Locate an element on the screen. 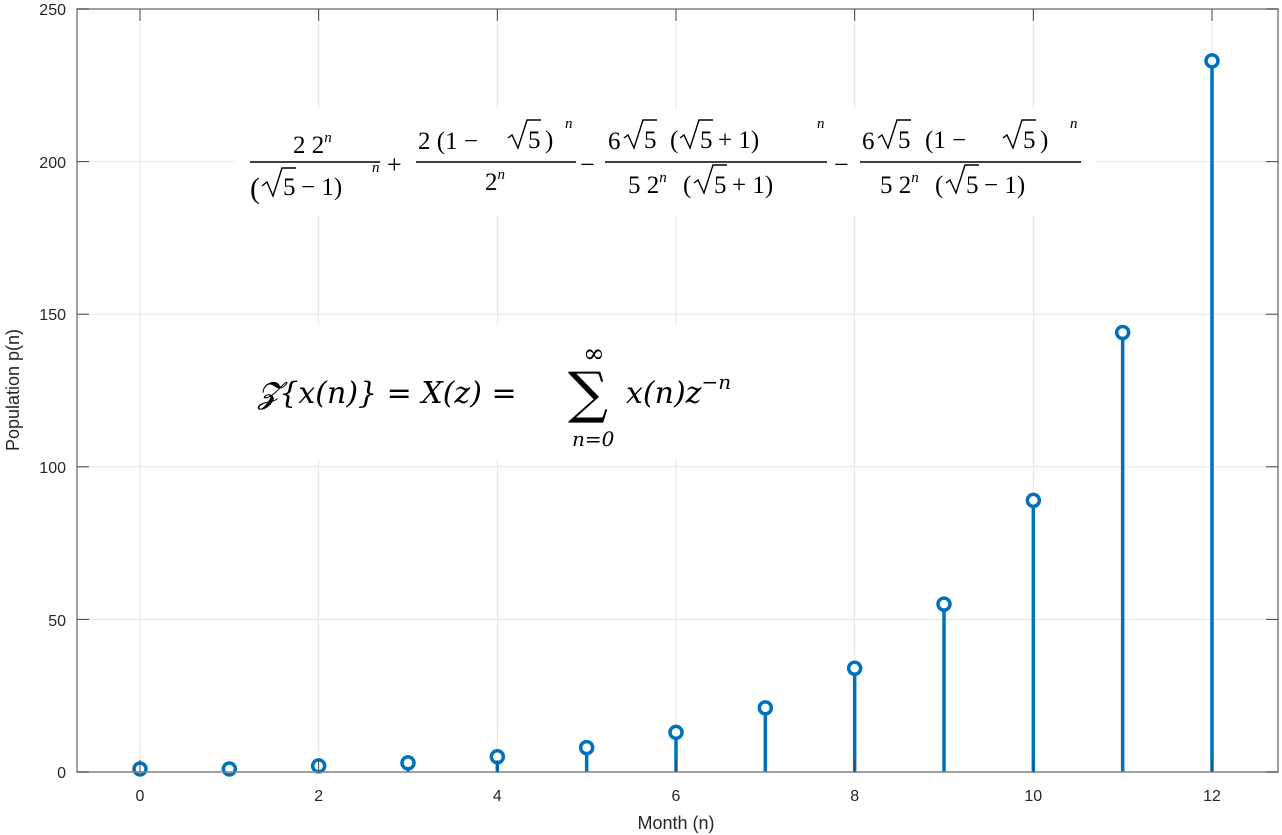 The height and width of the screenshot is (835, 1282). svg-text: 4 is located at coordinates (497, 796).